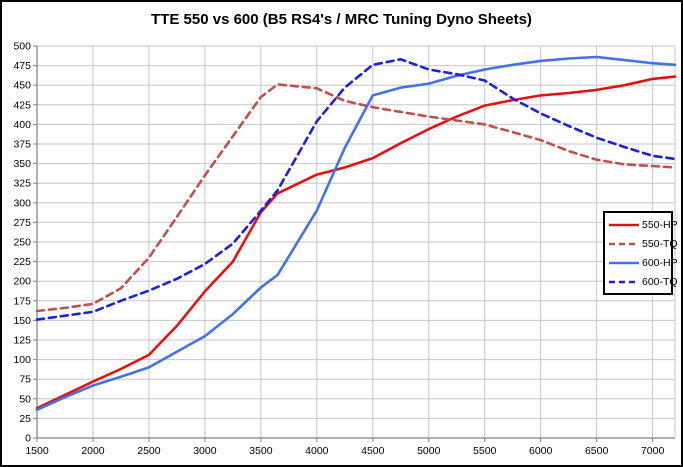 This screenshot has width=683, height=467. I want to click on x-tick-label: 6500, so click(597, 451).